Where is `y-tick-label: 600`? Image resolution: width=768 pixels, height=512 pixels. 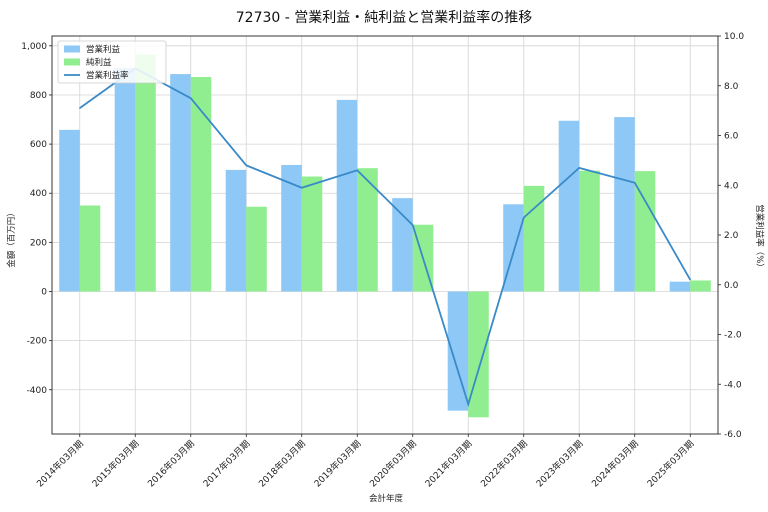
y-tick-label: 600 is located at coordinates (38, 145).